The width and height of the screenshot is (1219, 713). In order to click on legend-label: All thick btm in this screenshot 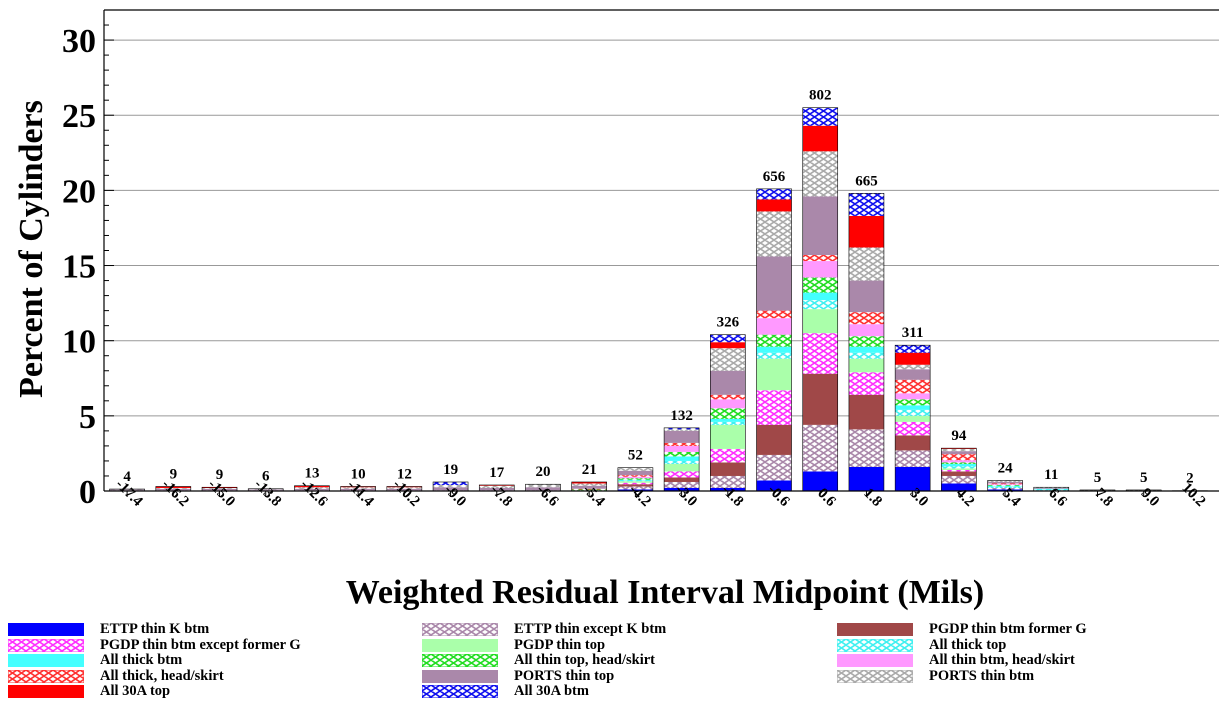, I will do `click(141, 660)`.